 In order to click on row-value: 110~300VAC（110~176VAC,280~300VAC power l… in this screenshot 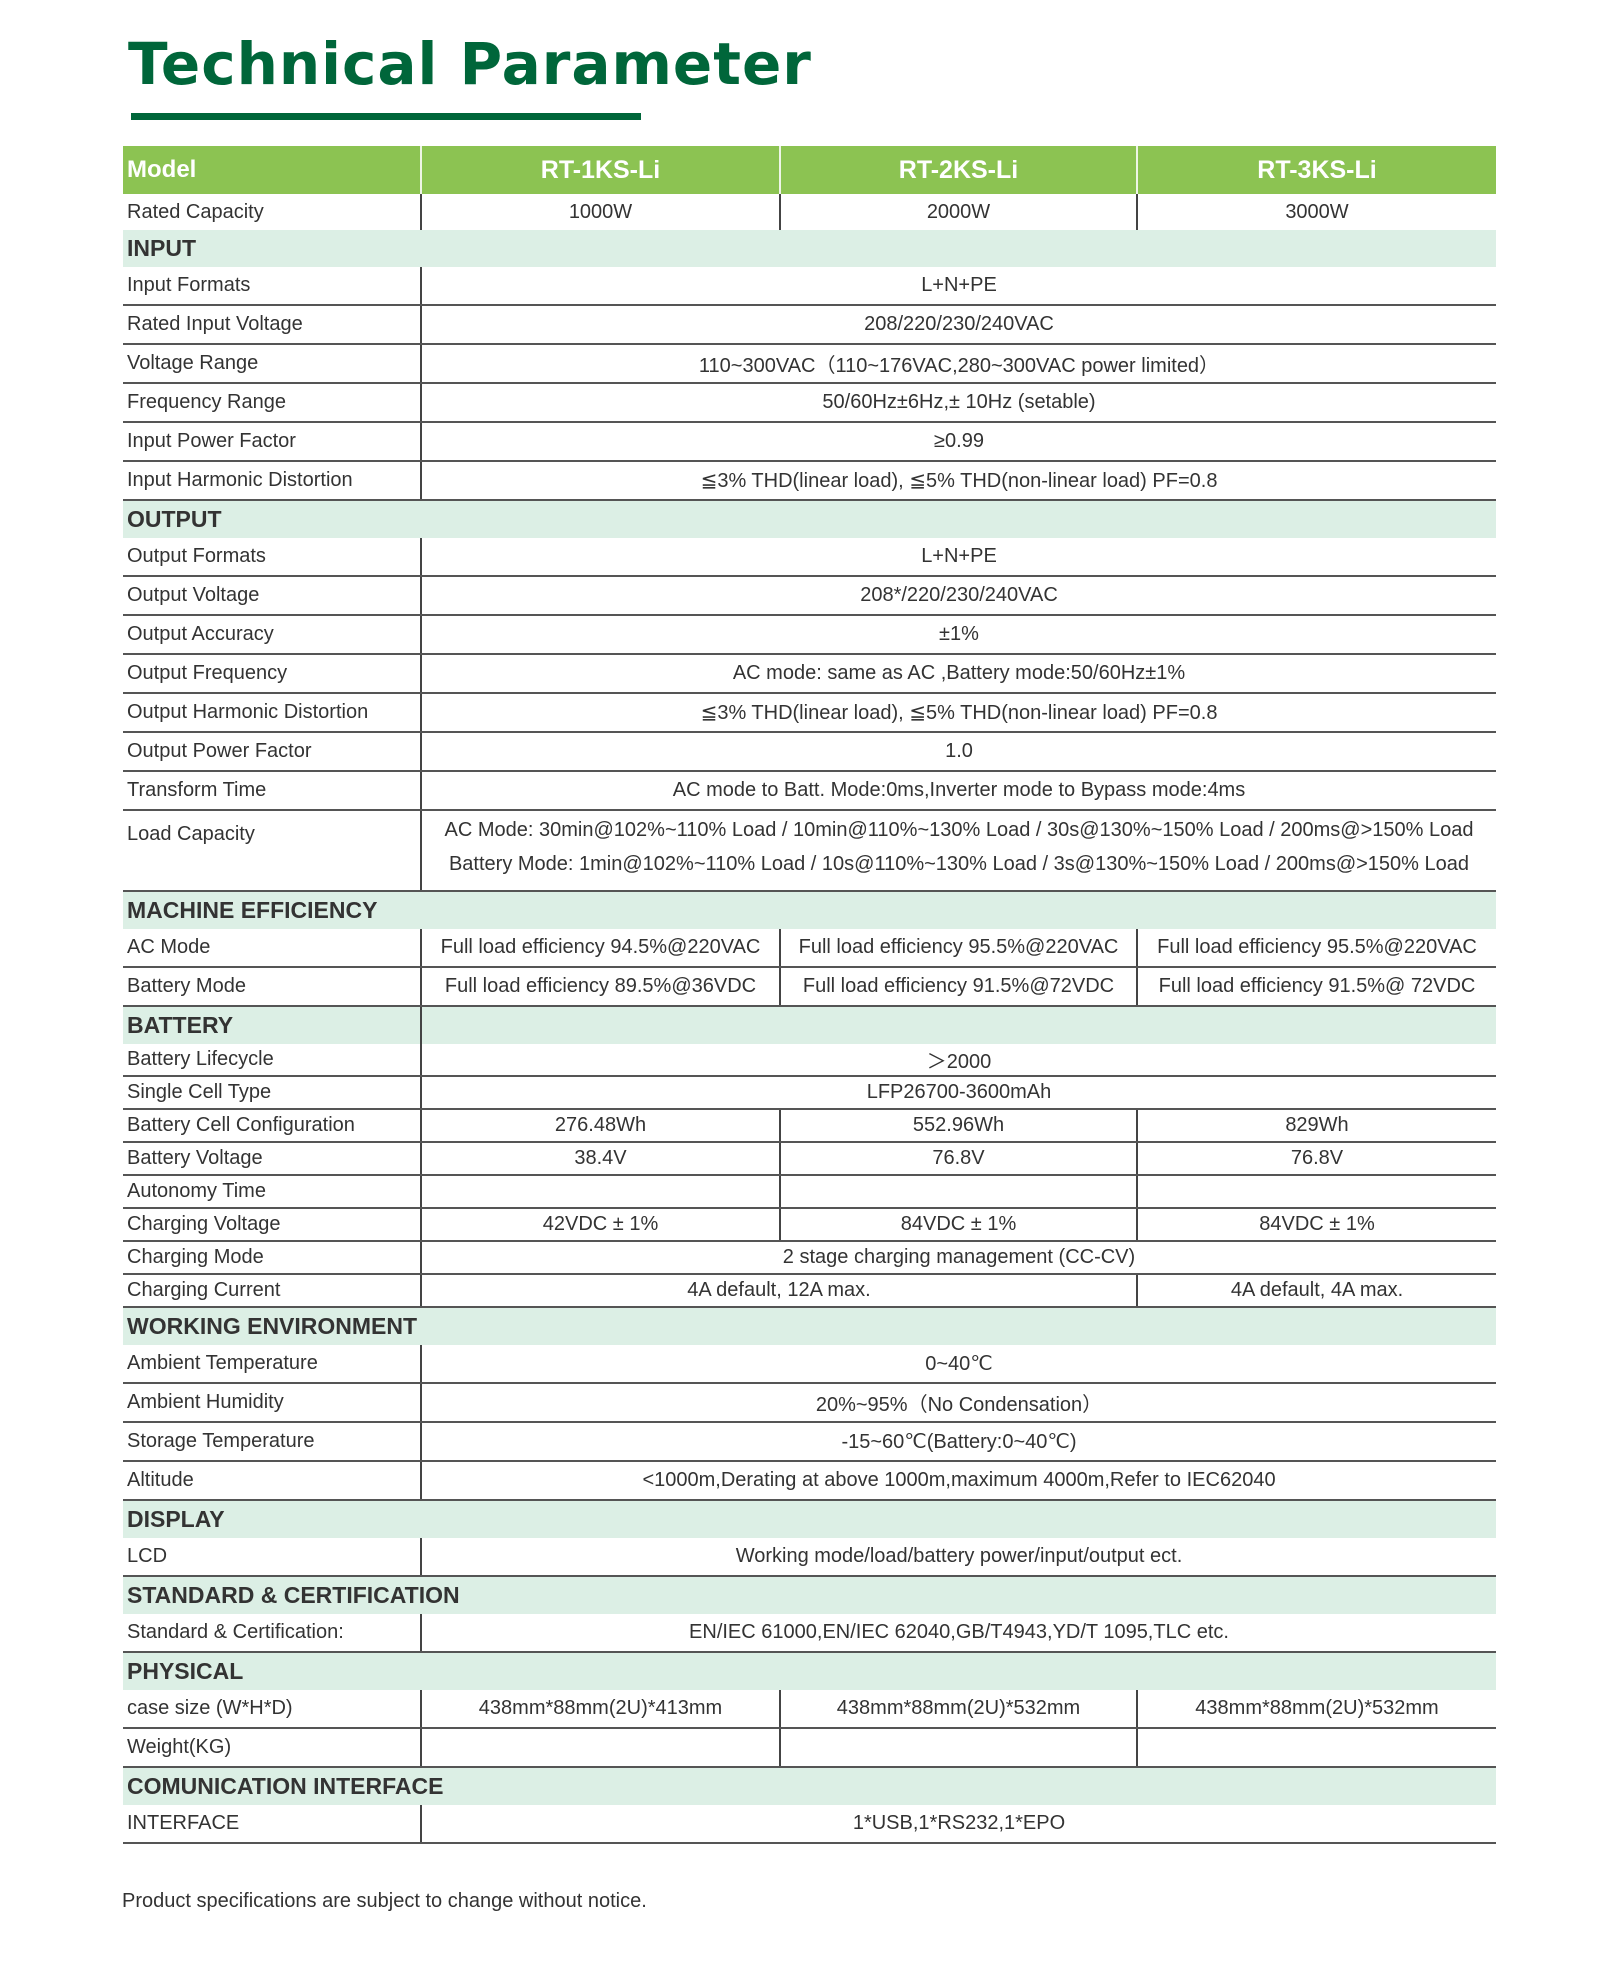, I will do `click(958, 364)`.